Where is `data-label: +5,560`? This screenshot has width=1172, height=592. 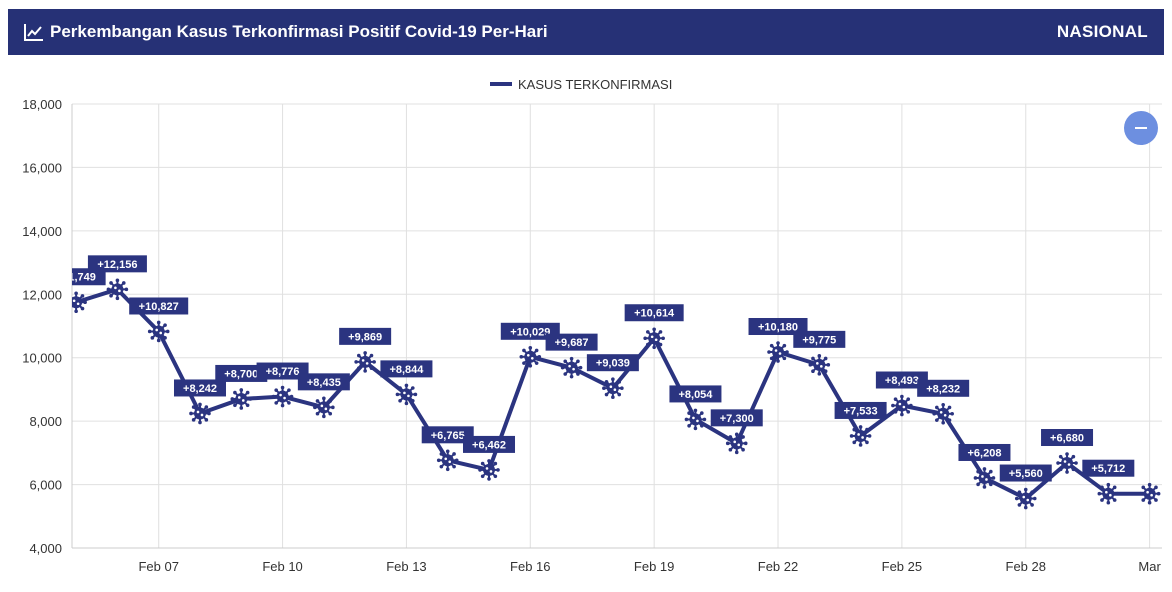 data-label: +5,560 is located at coordinates (1025, 473).